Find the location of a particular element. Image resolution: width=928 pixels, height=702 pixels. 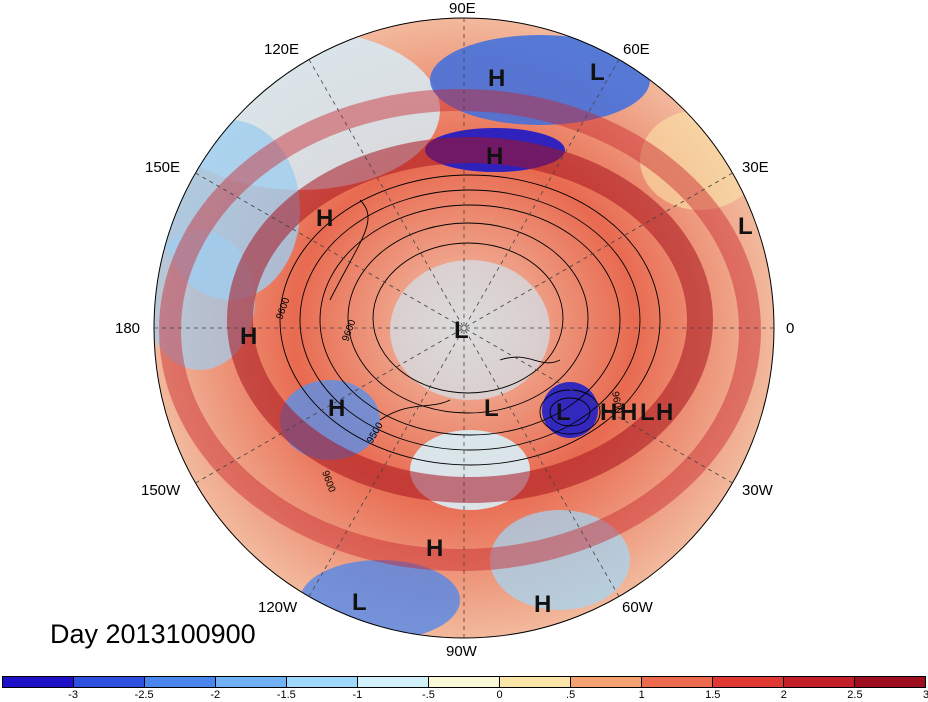

colorbar-tick-label: 0 is located at coordinates (499, 695).